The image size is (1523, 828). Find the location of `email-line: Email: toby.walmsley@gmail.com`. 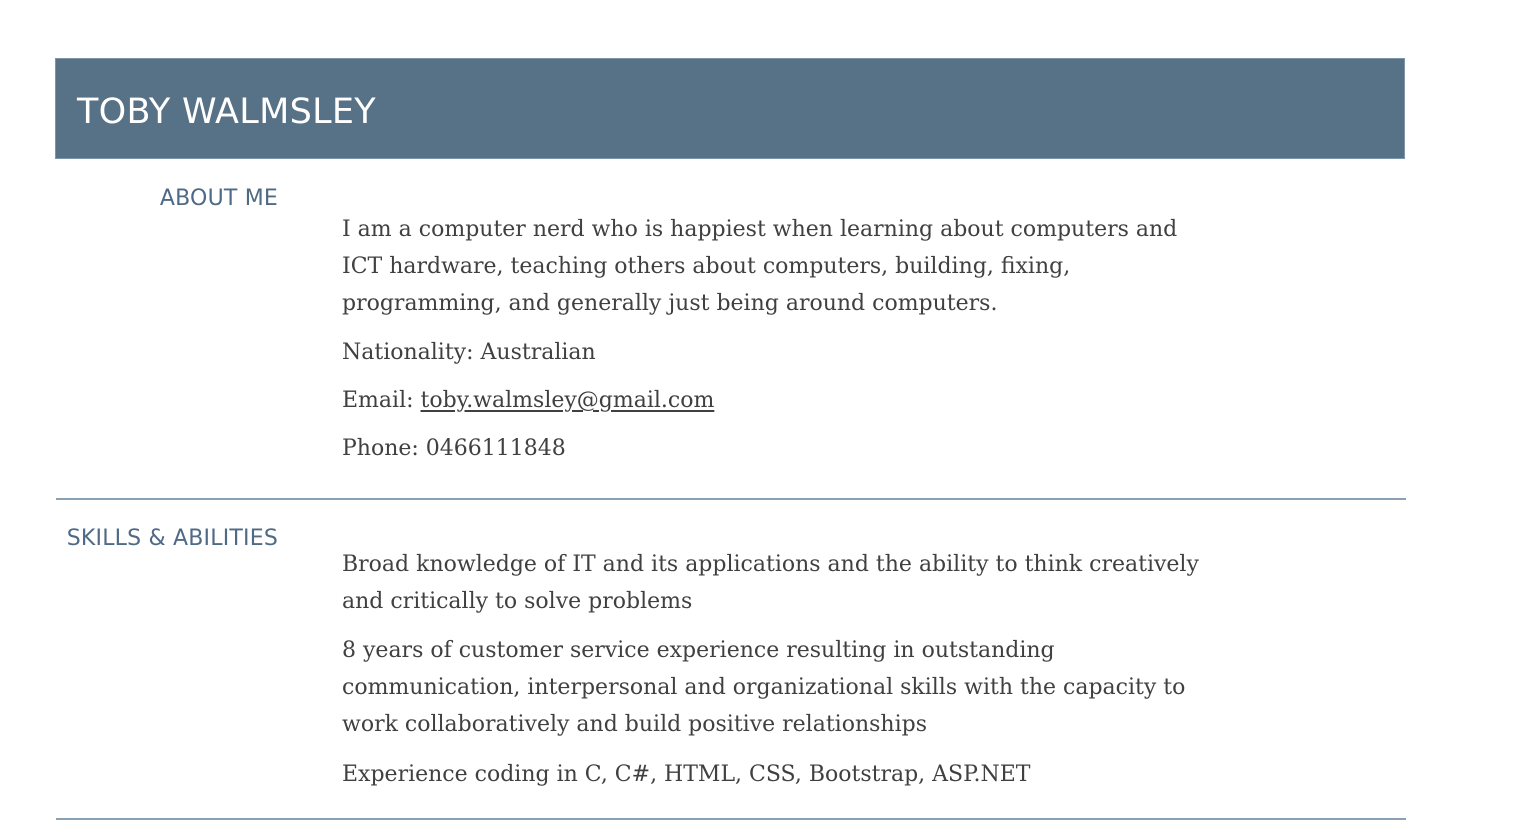

email-line: Email: toby.walmsley@gmail.com is located at coordinates (782, 400).